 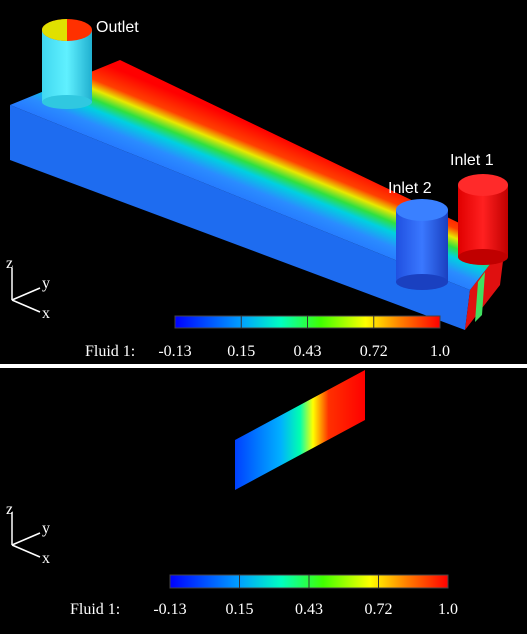 What do you see at coordinates (422, 246) in the screenshot?
I see `inlet2-cylinder` at bounding box center [422, 246].